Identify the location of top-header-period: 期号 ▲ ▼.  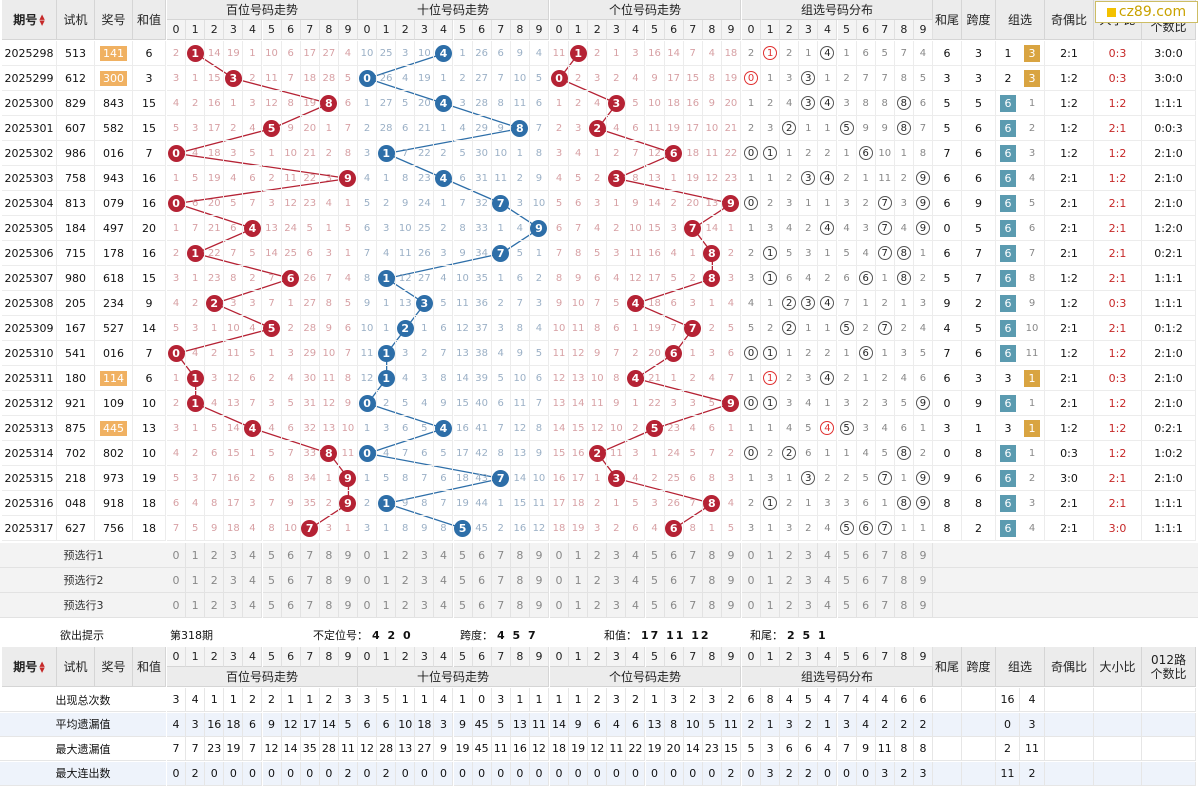
(29, 20).